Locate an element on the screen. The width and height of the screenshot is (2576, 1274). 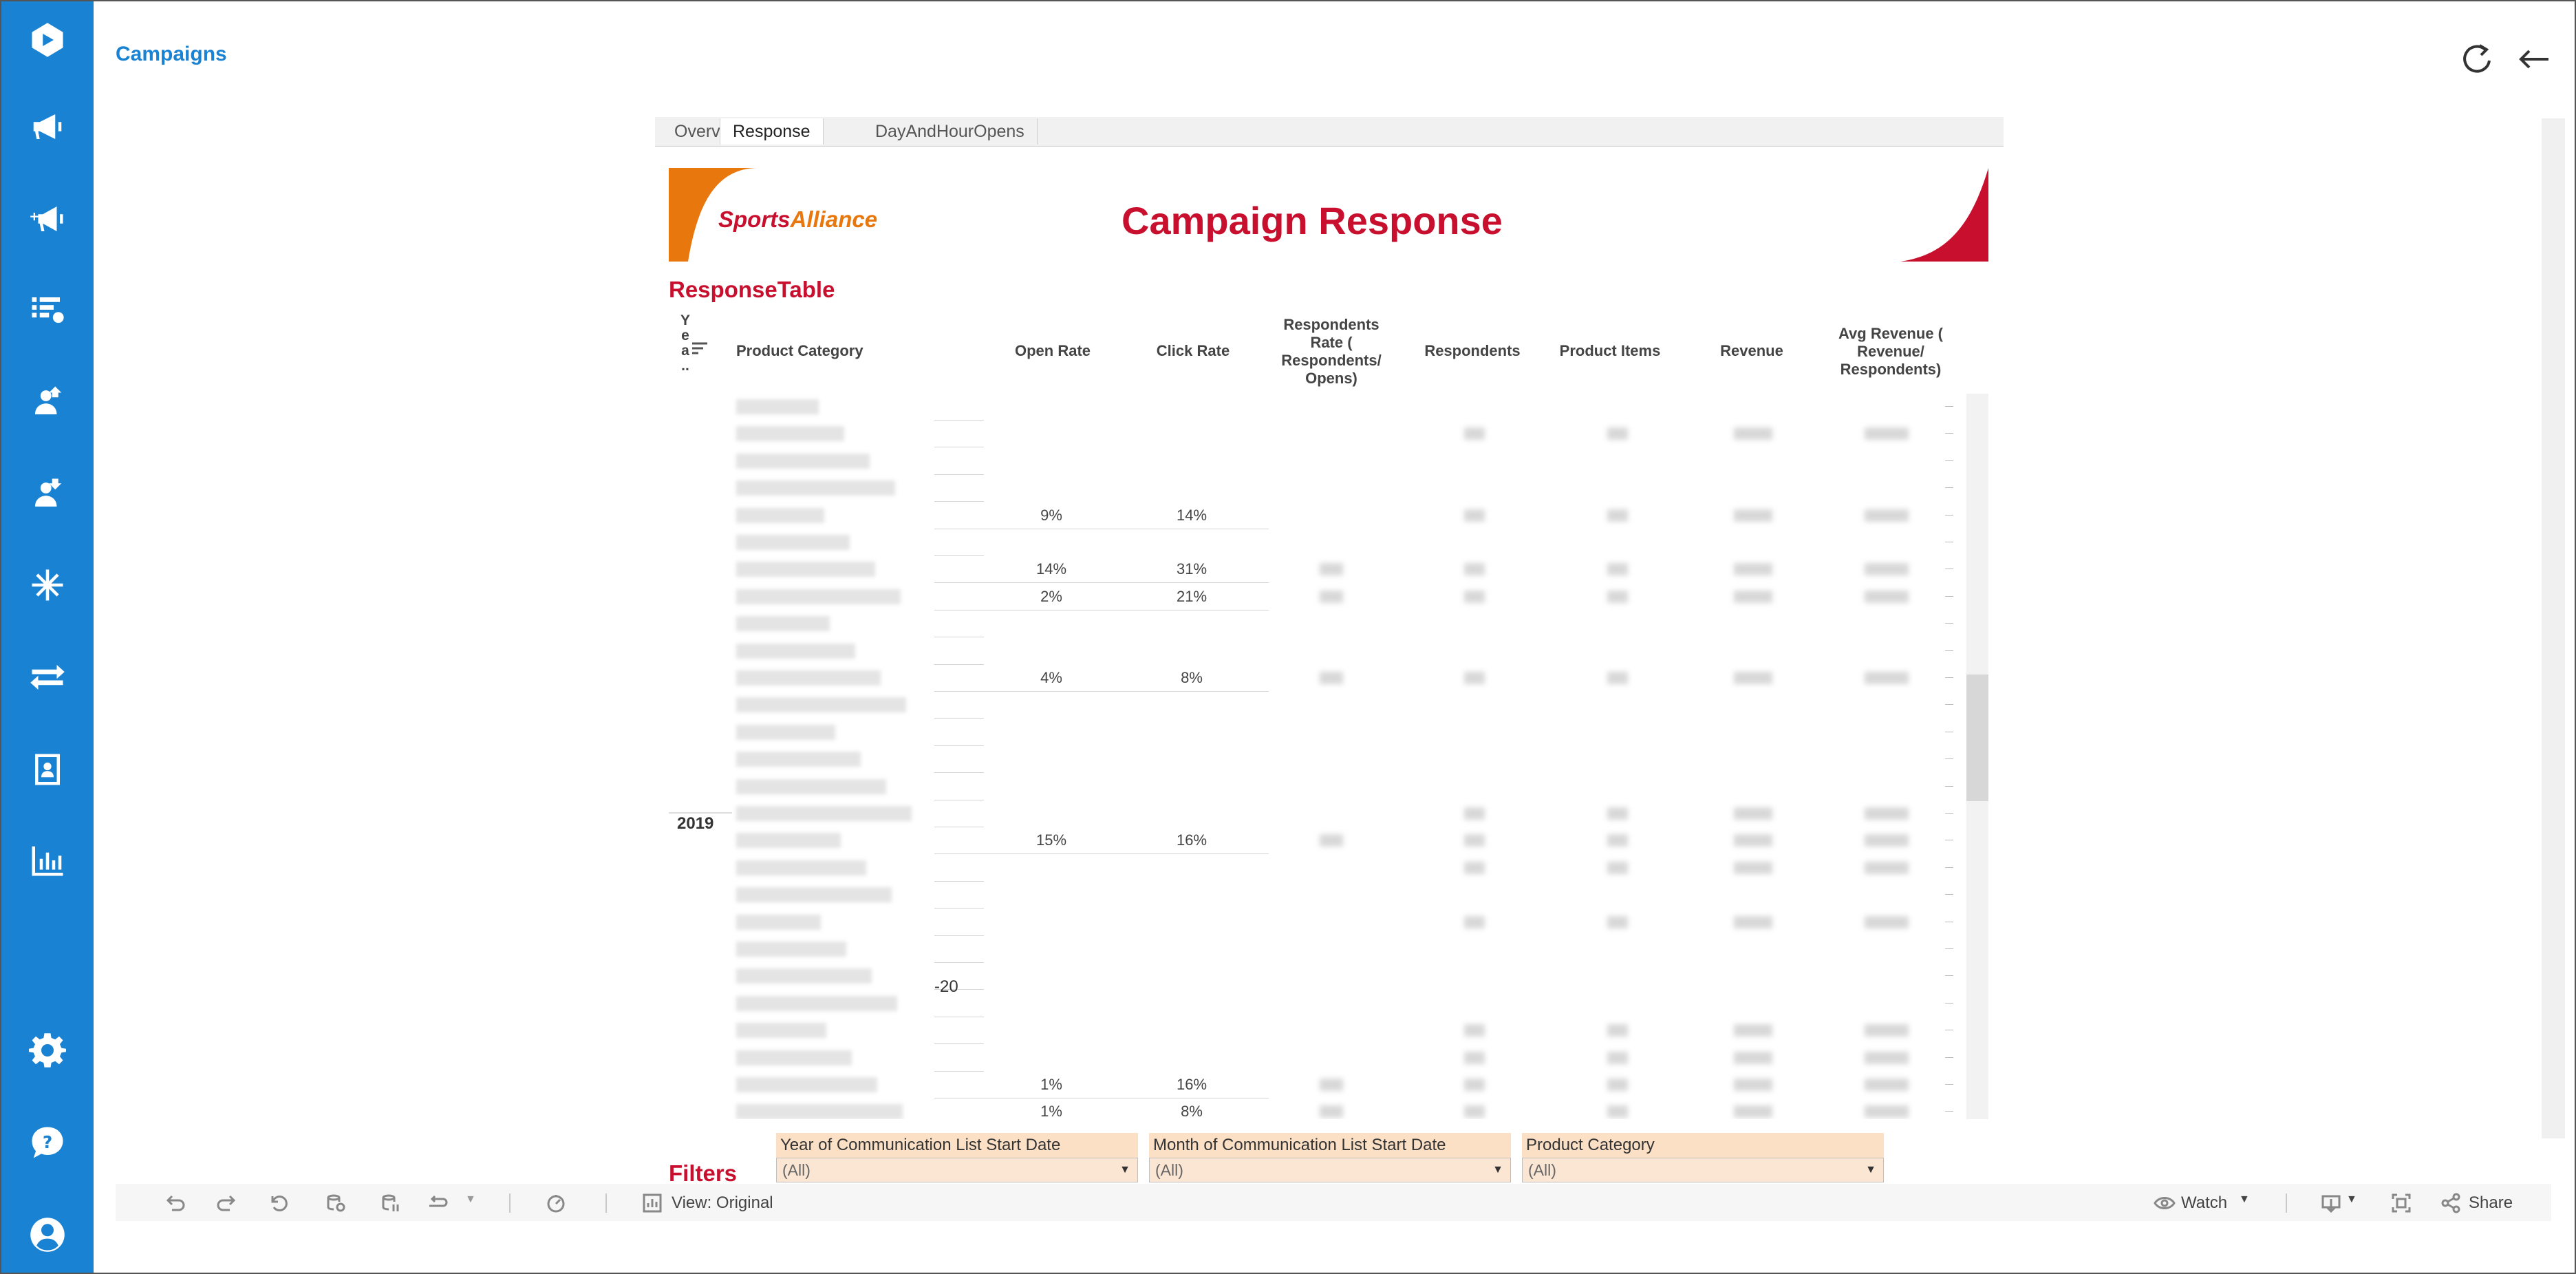
help-chat-icon: ? is located at coordinates (47, 1143).